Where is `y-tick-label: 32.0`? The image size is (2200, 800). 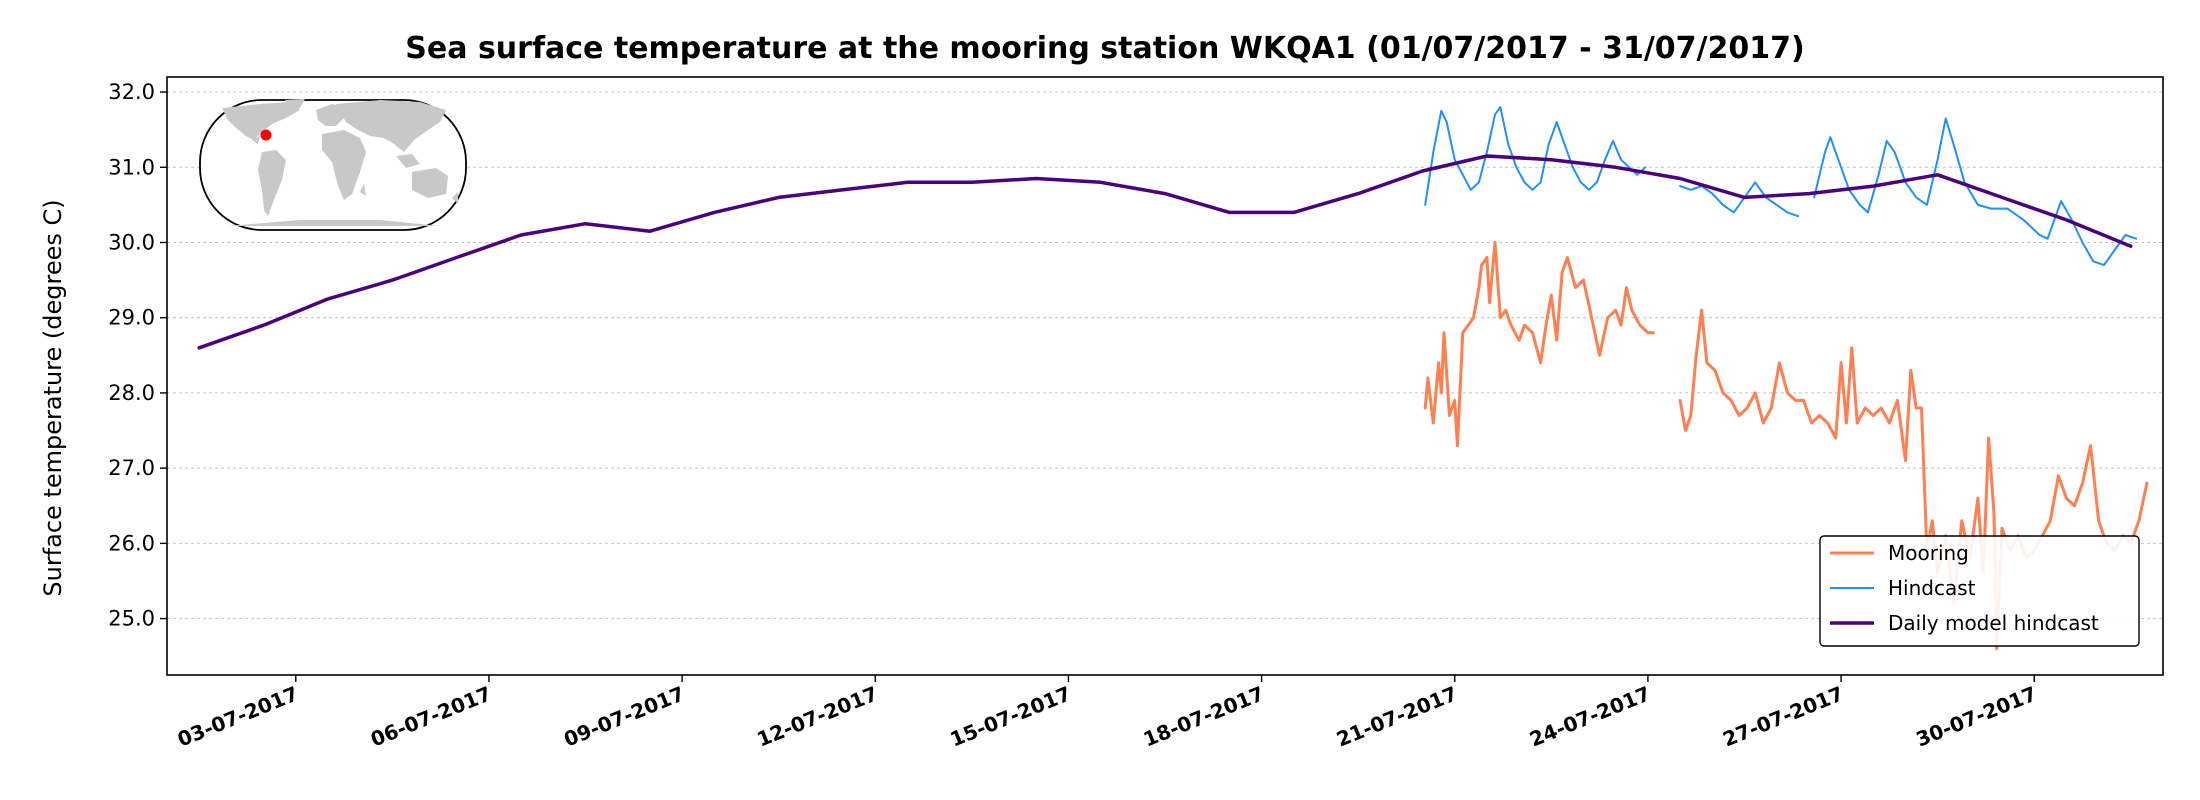 y-tick-label: 32.0 is located at coordinates (131, 92).